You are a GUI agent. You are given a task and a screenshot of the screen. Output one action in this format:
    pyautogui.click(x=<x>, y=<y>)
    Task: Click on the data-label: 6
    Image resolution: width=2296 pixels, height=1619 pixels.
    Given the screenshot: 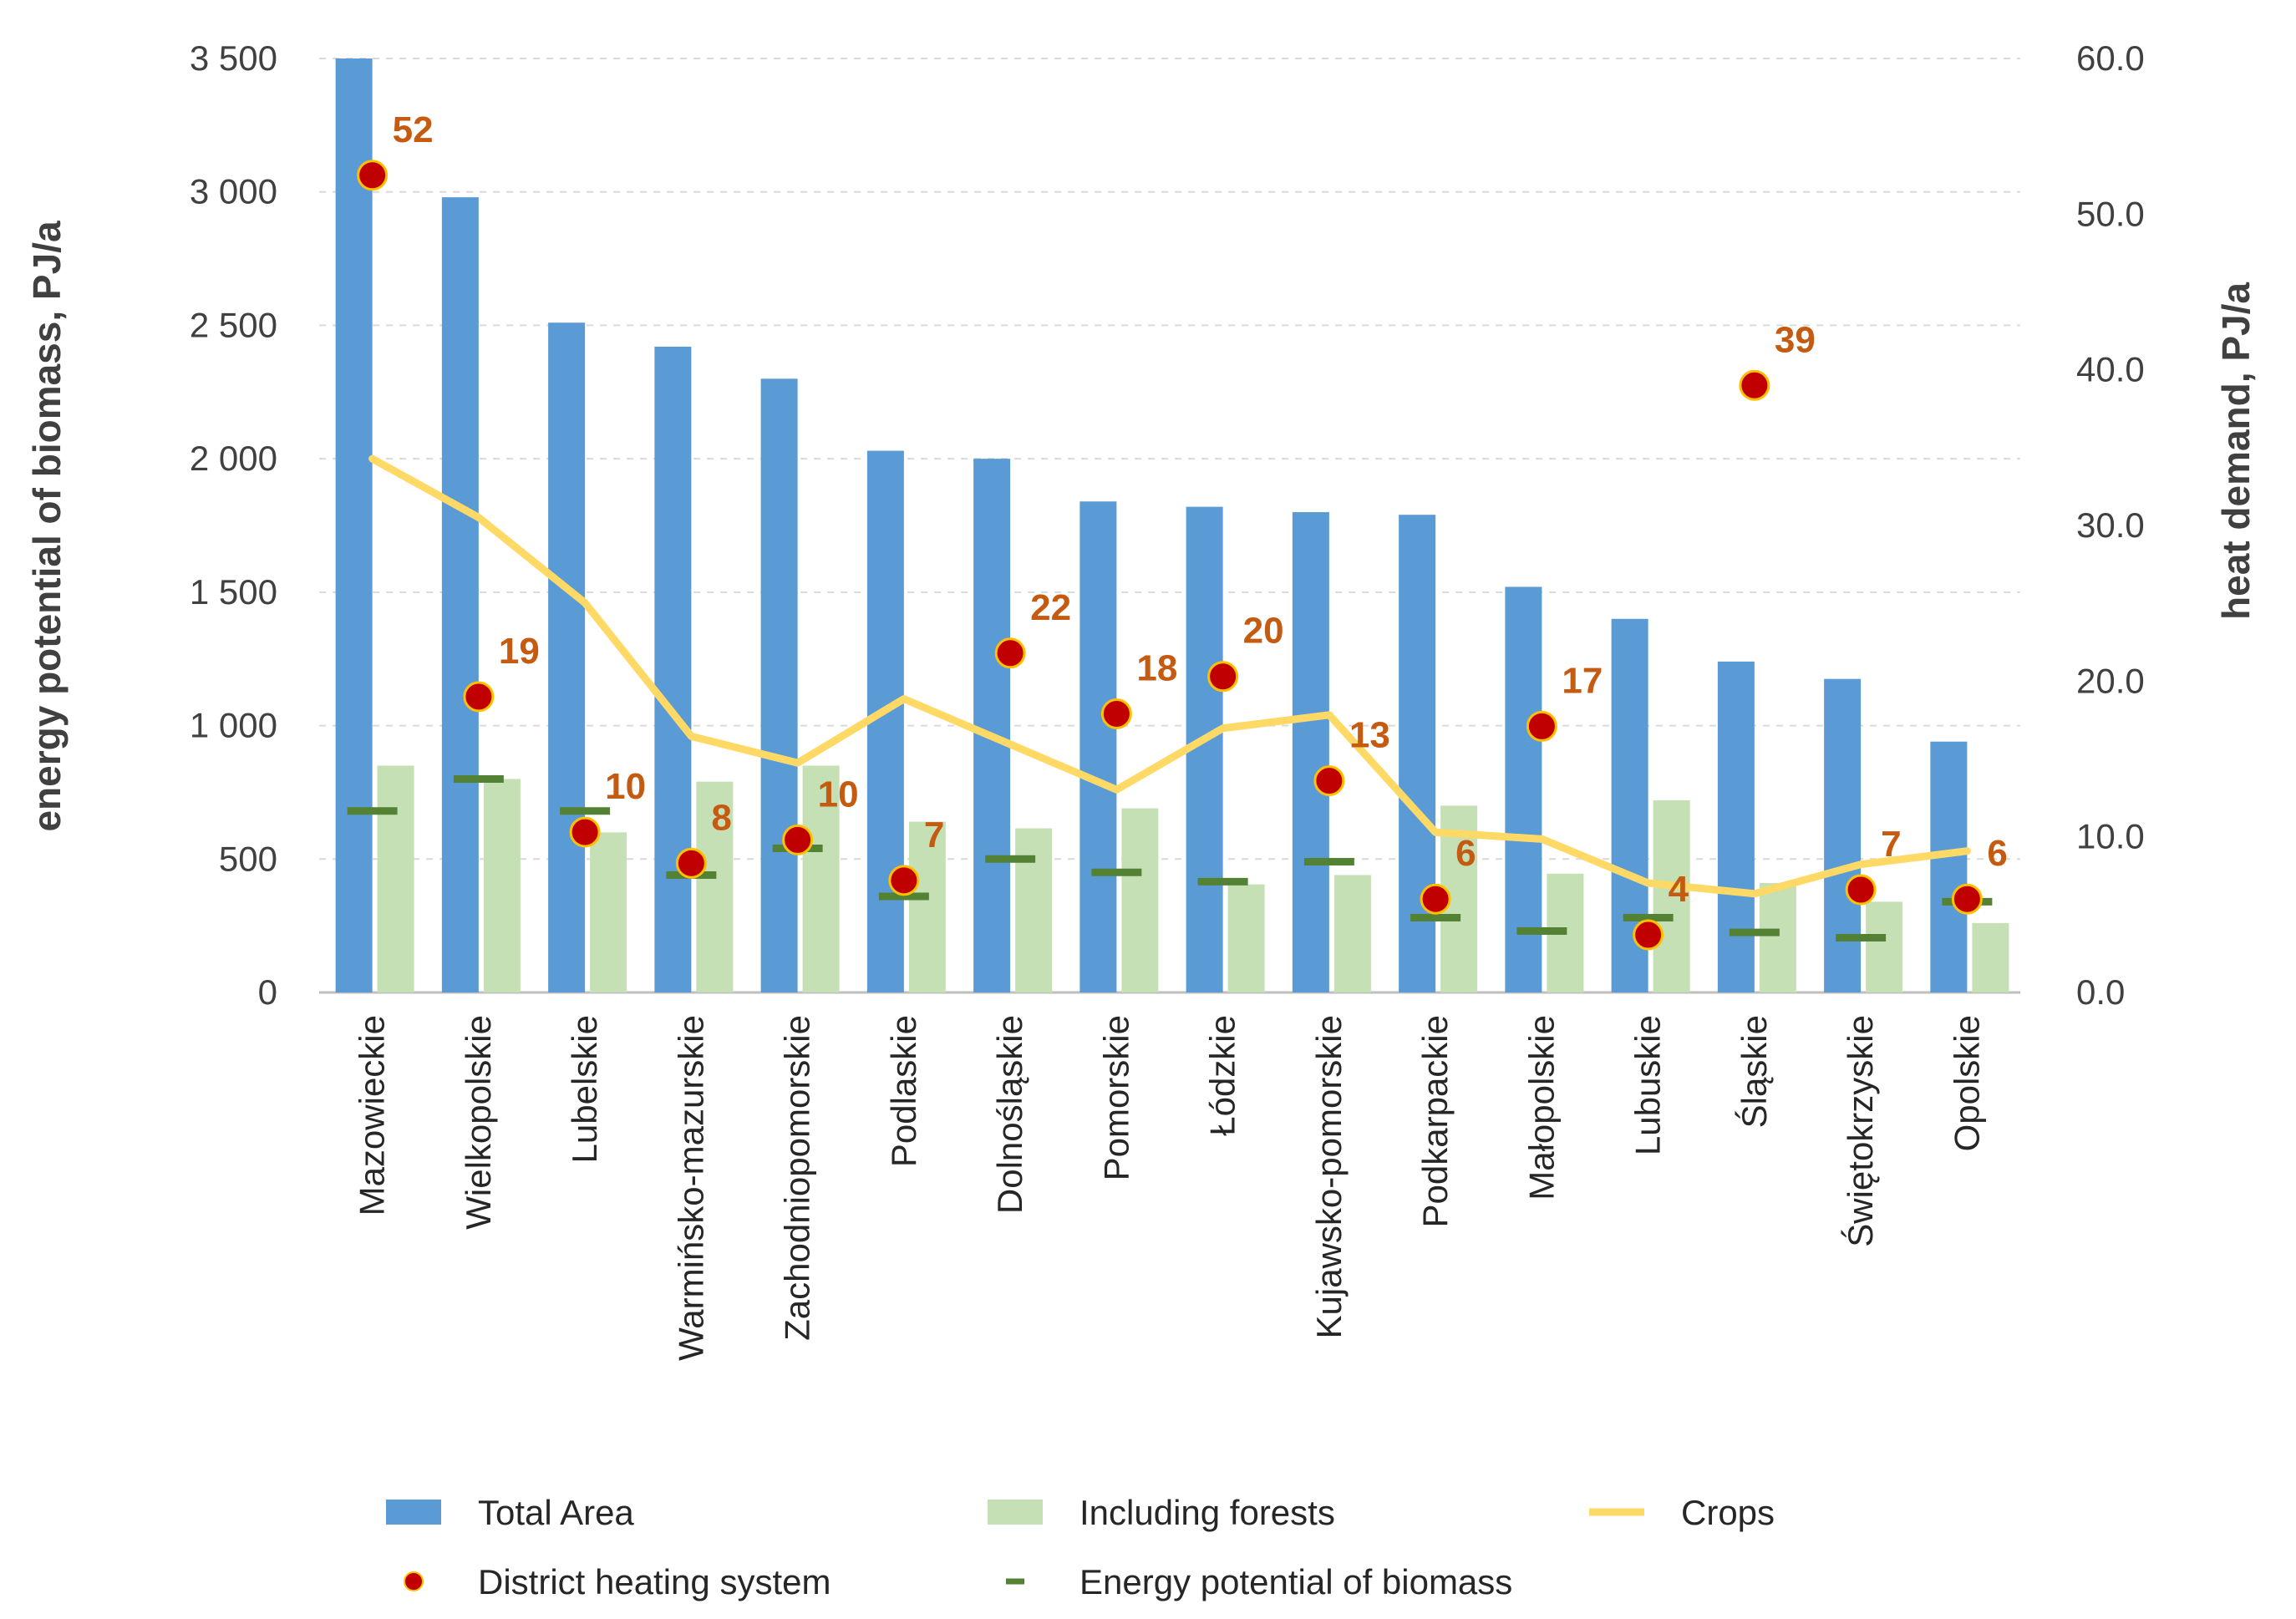 What is the action you would take?
    pyautogui.click(x=1997, y=853)
    